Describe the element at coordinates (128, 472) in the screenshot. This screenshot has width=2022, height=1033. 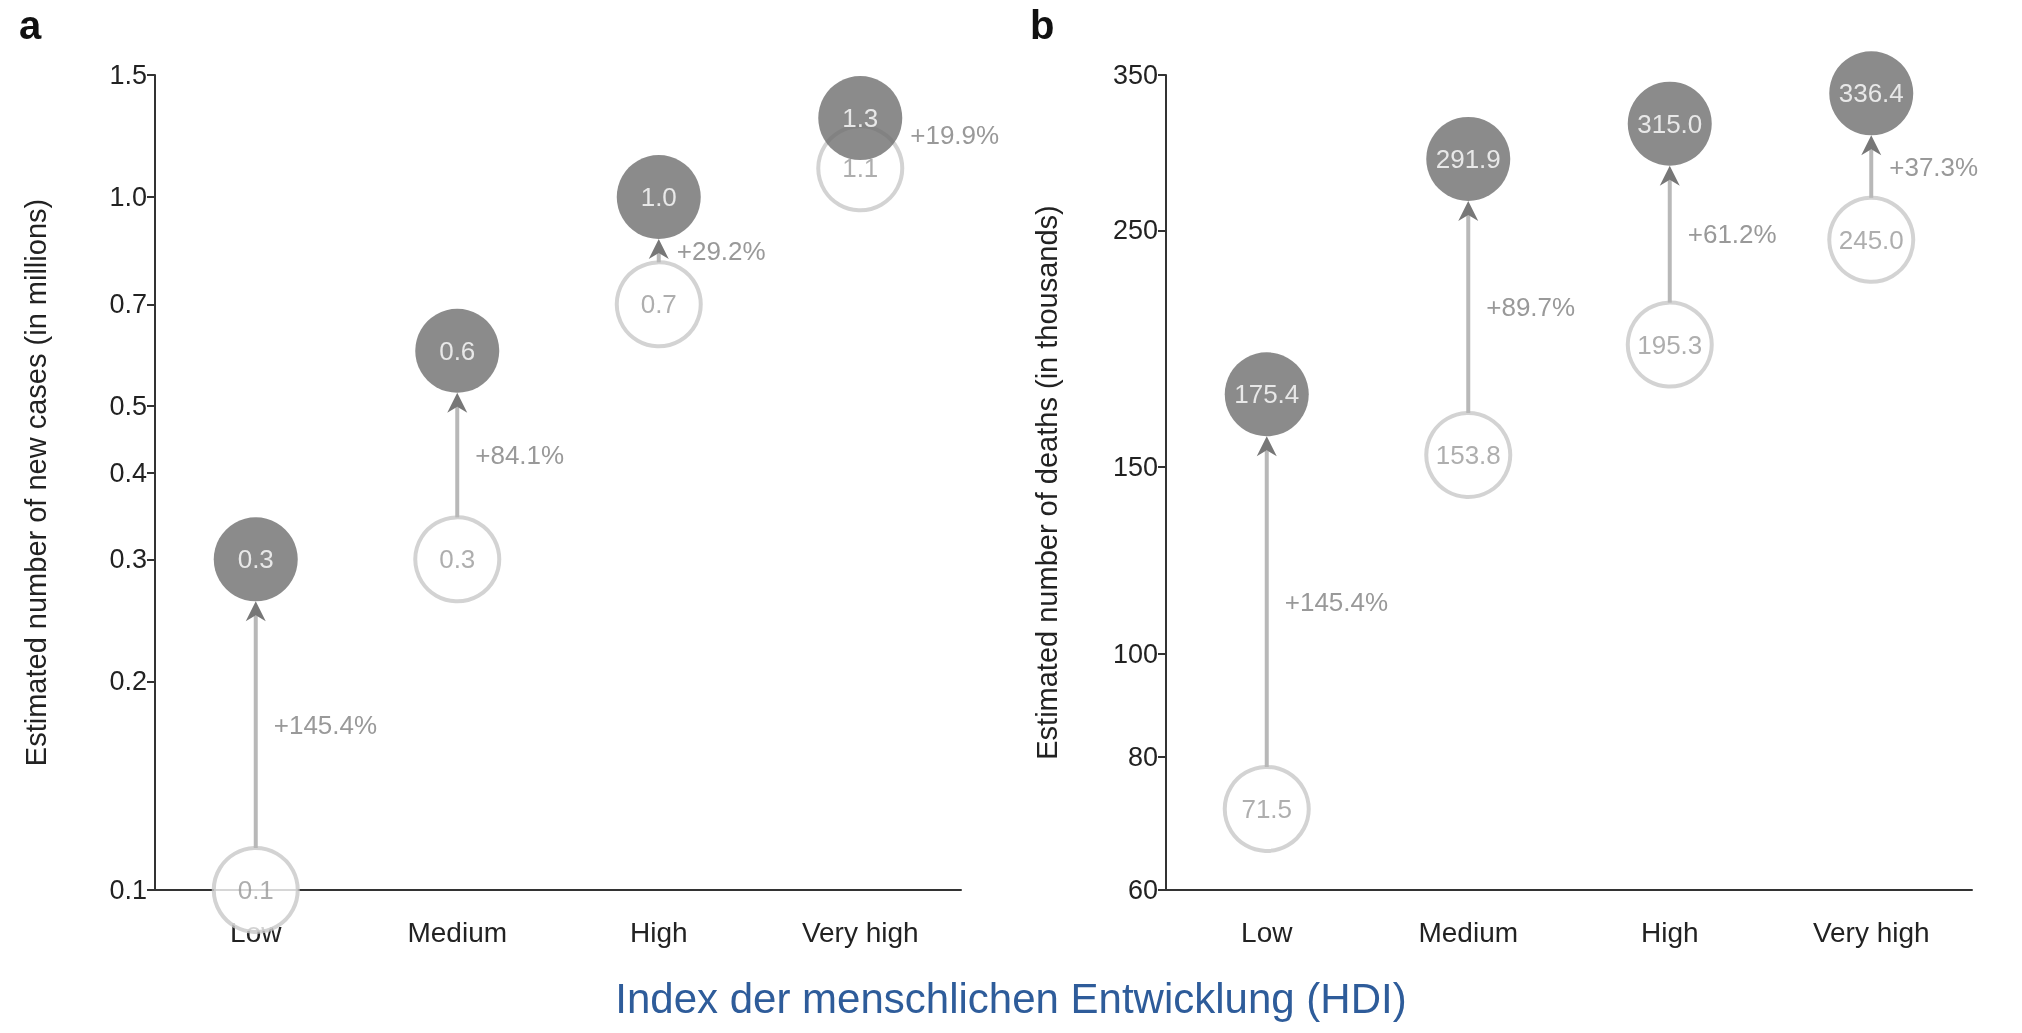
I see `y-tick-label: 0.4` at that location.